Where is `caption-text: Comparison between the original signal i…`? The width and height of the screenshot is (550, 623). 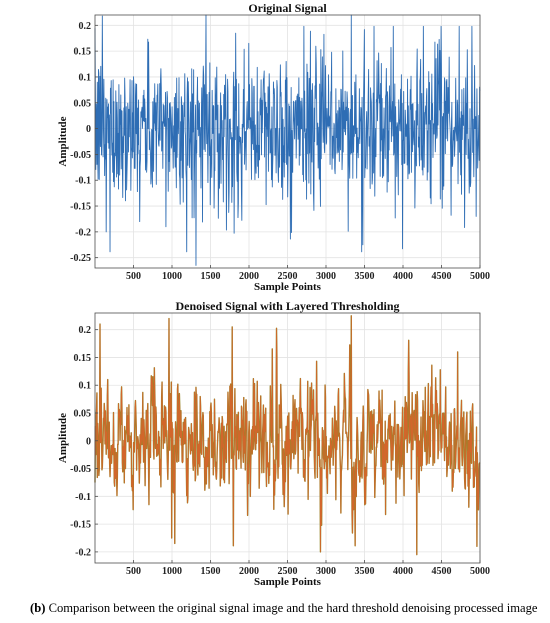 caption-text: Comparison between the original signal i… is located at coordinates (293, 608).